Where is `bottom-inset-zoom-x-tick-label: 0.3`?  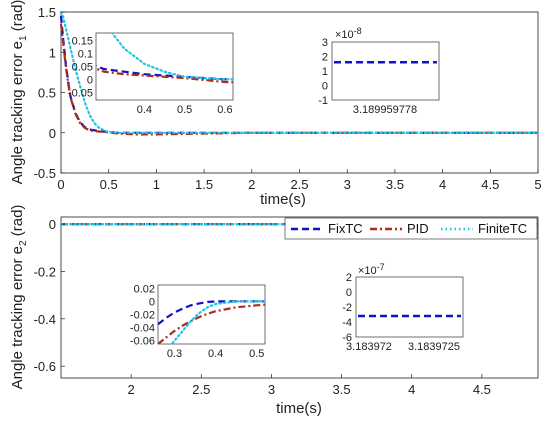 bottom-inset-zoom-x-tick-label: 0.3 is located at coordinates (174, 354).